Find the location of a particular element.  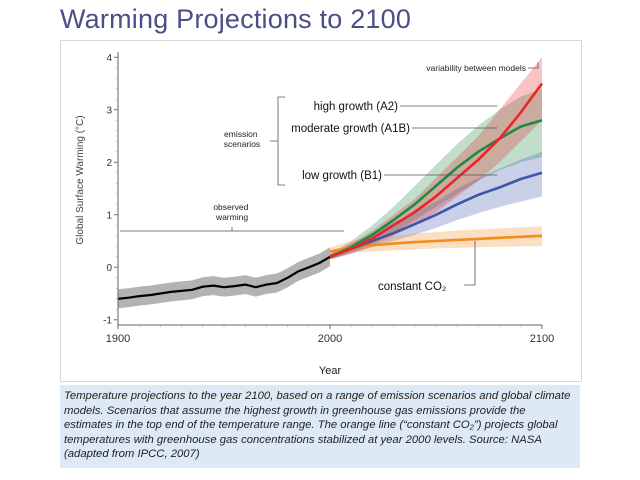

observed-line is located at coordinates (224, 277).